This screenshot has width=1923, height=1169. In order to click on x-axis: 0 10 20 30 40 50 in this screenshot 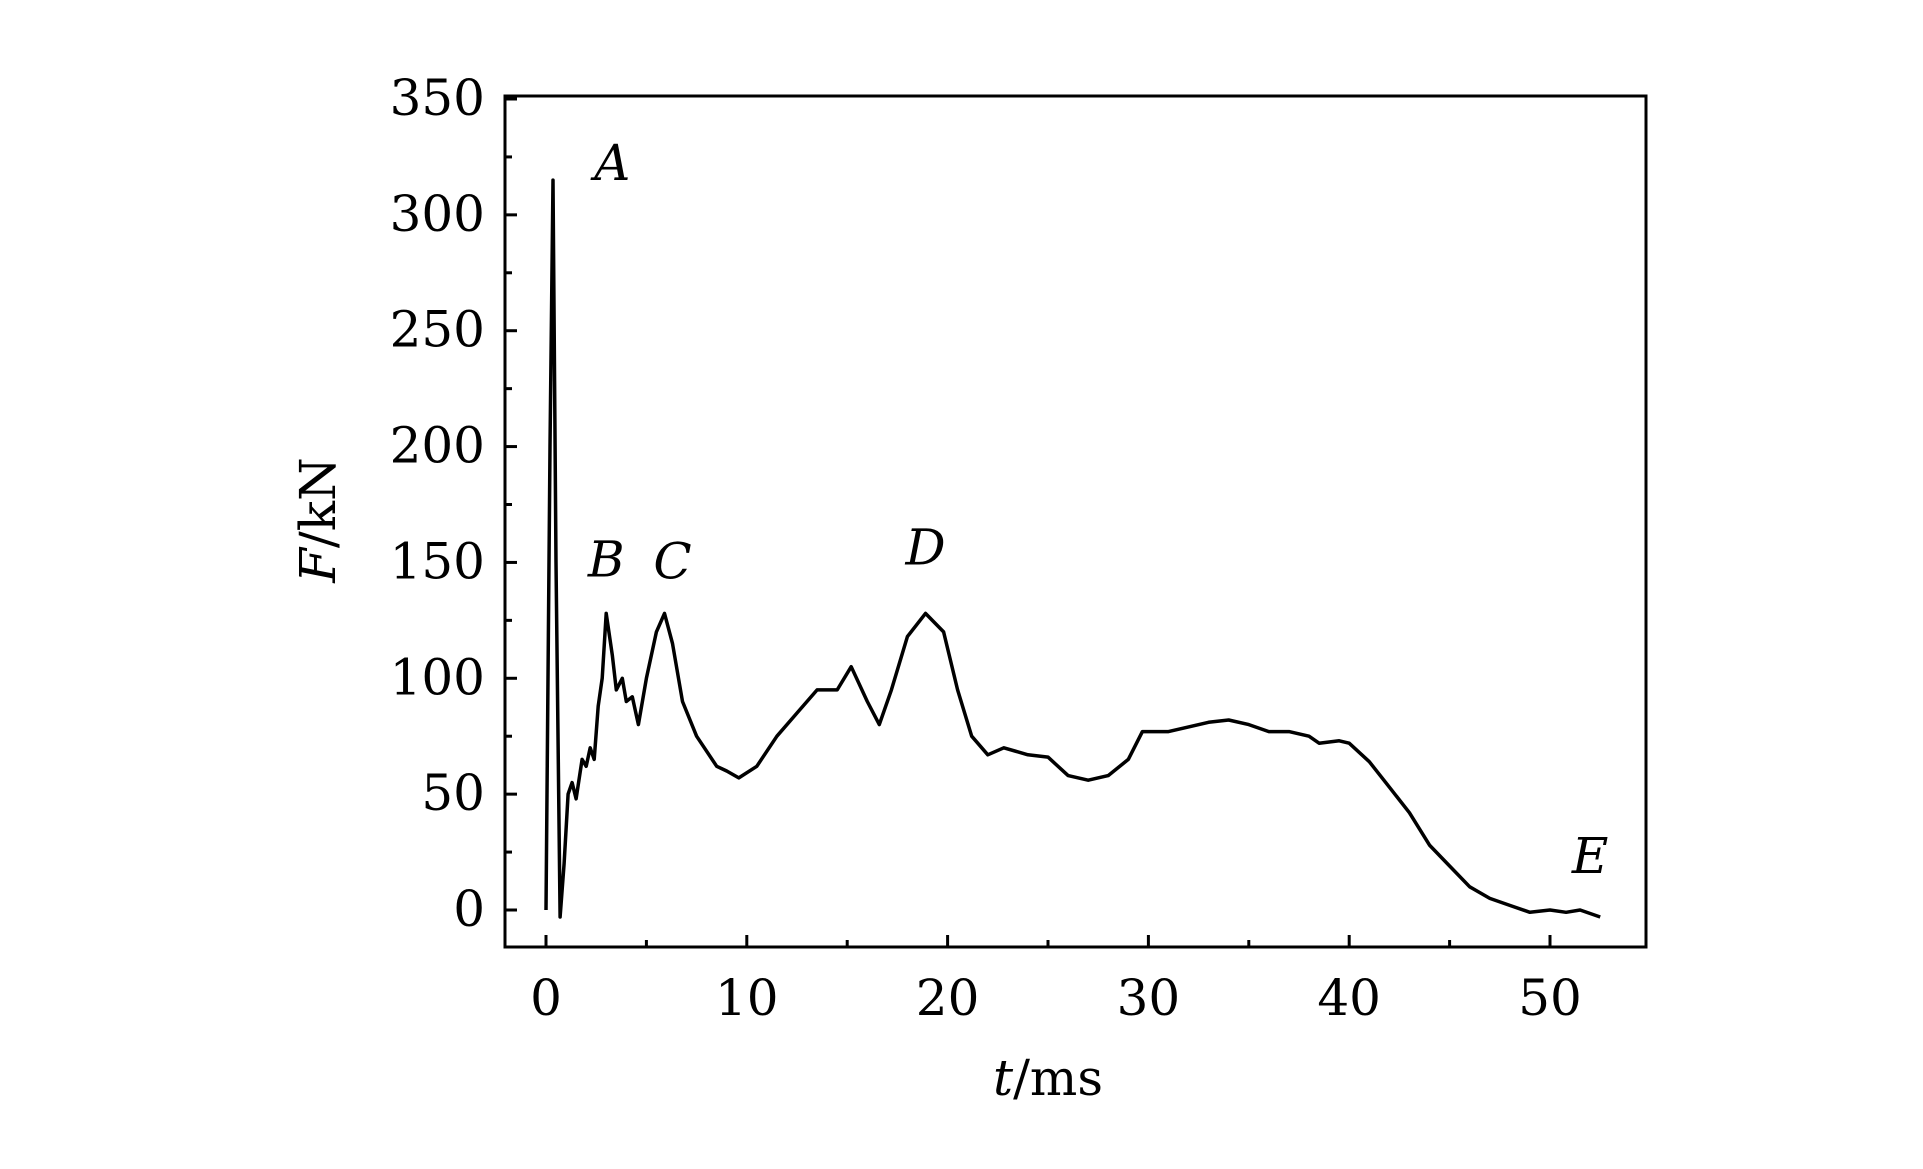, I will do `click(1056, 981)`.